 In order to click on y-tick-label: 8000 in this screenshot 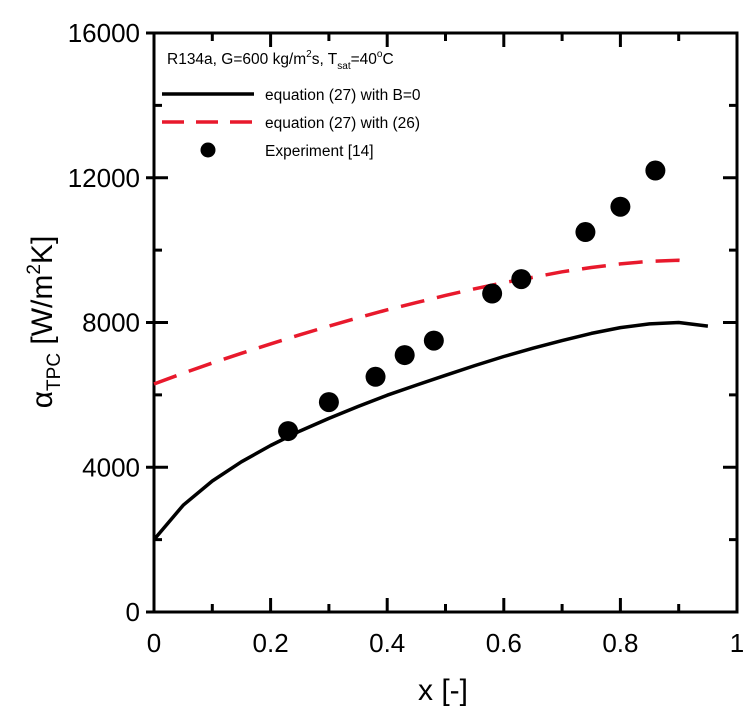, I will do `click(111, 323)`.